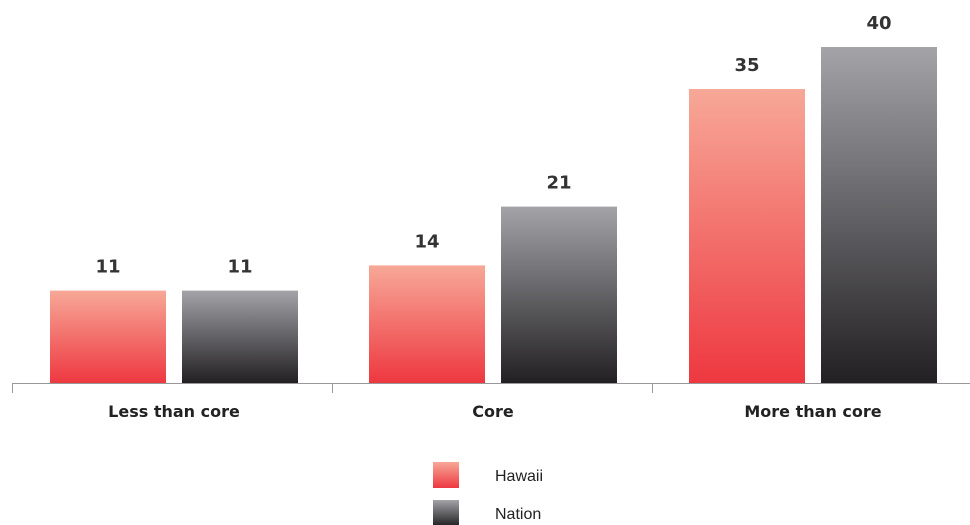 The height and width of the screenshot is (525, 970). I want to click on value-label-hawaii-1: 14, so click(426, 241).